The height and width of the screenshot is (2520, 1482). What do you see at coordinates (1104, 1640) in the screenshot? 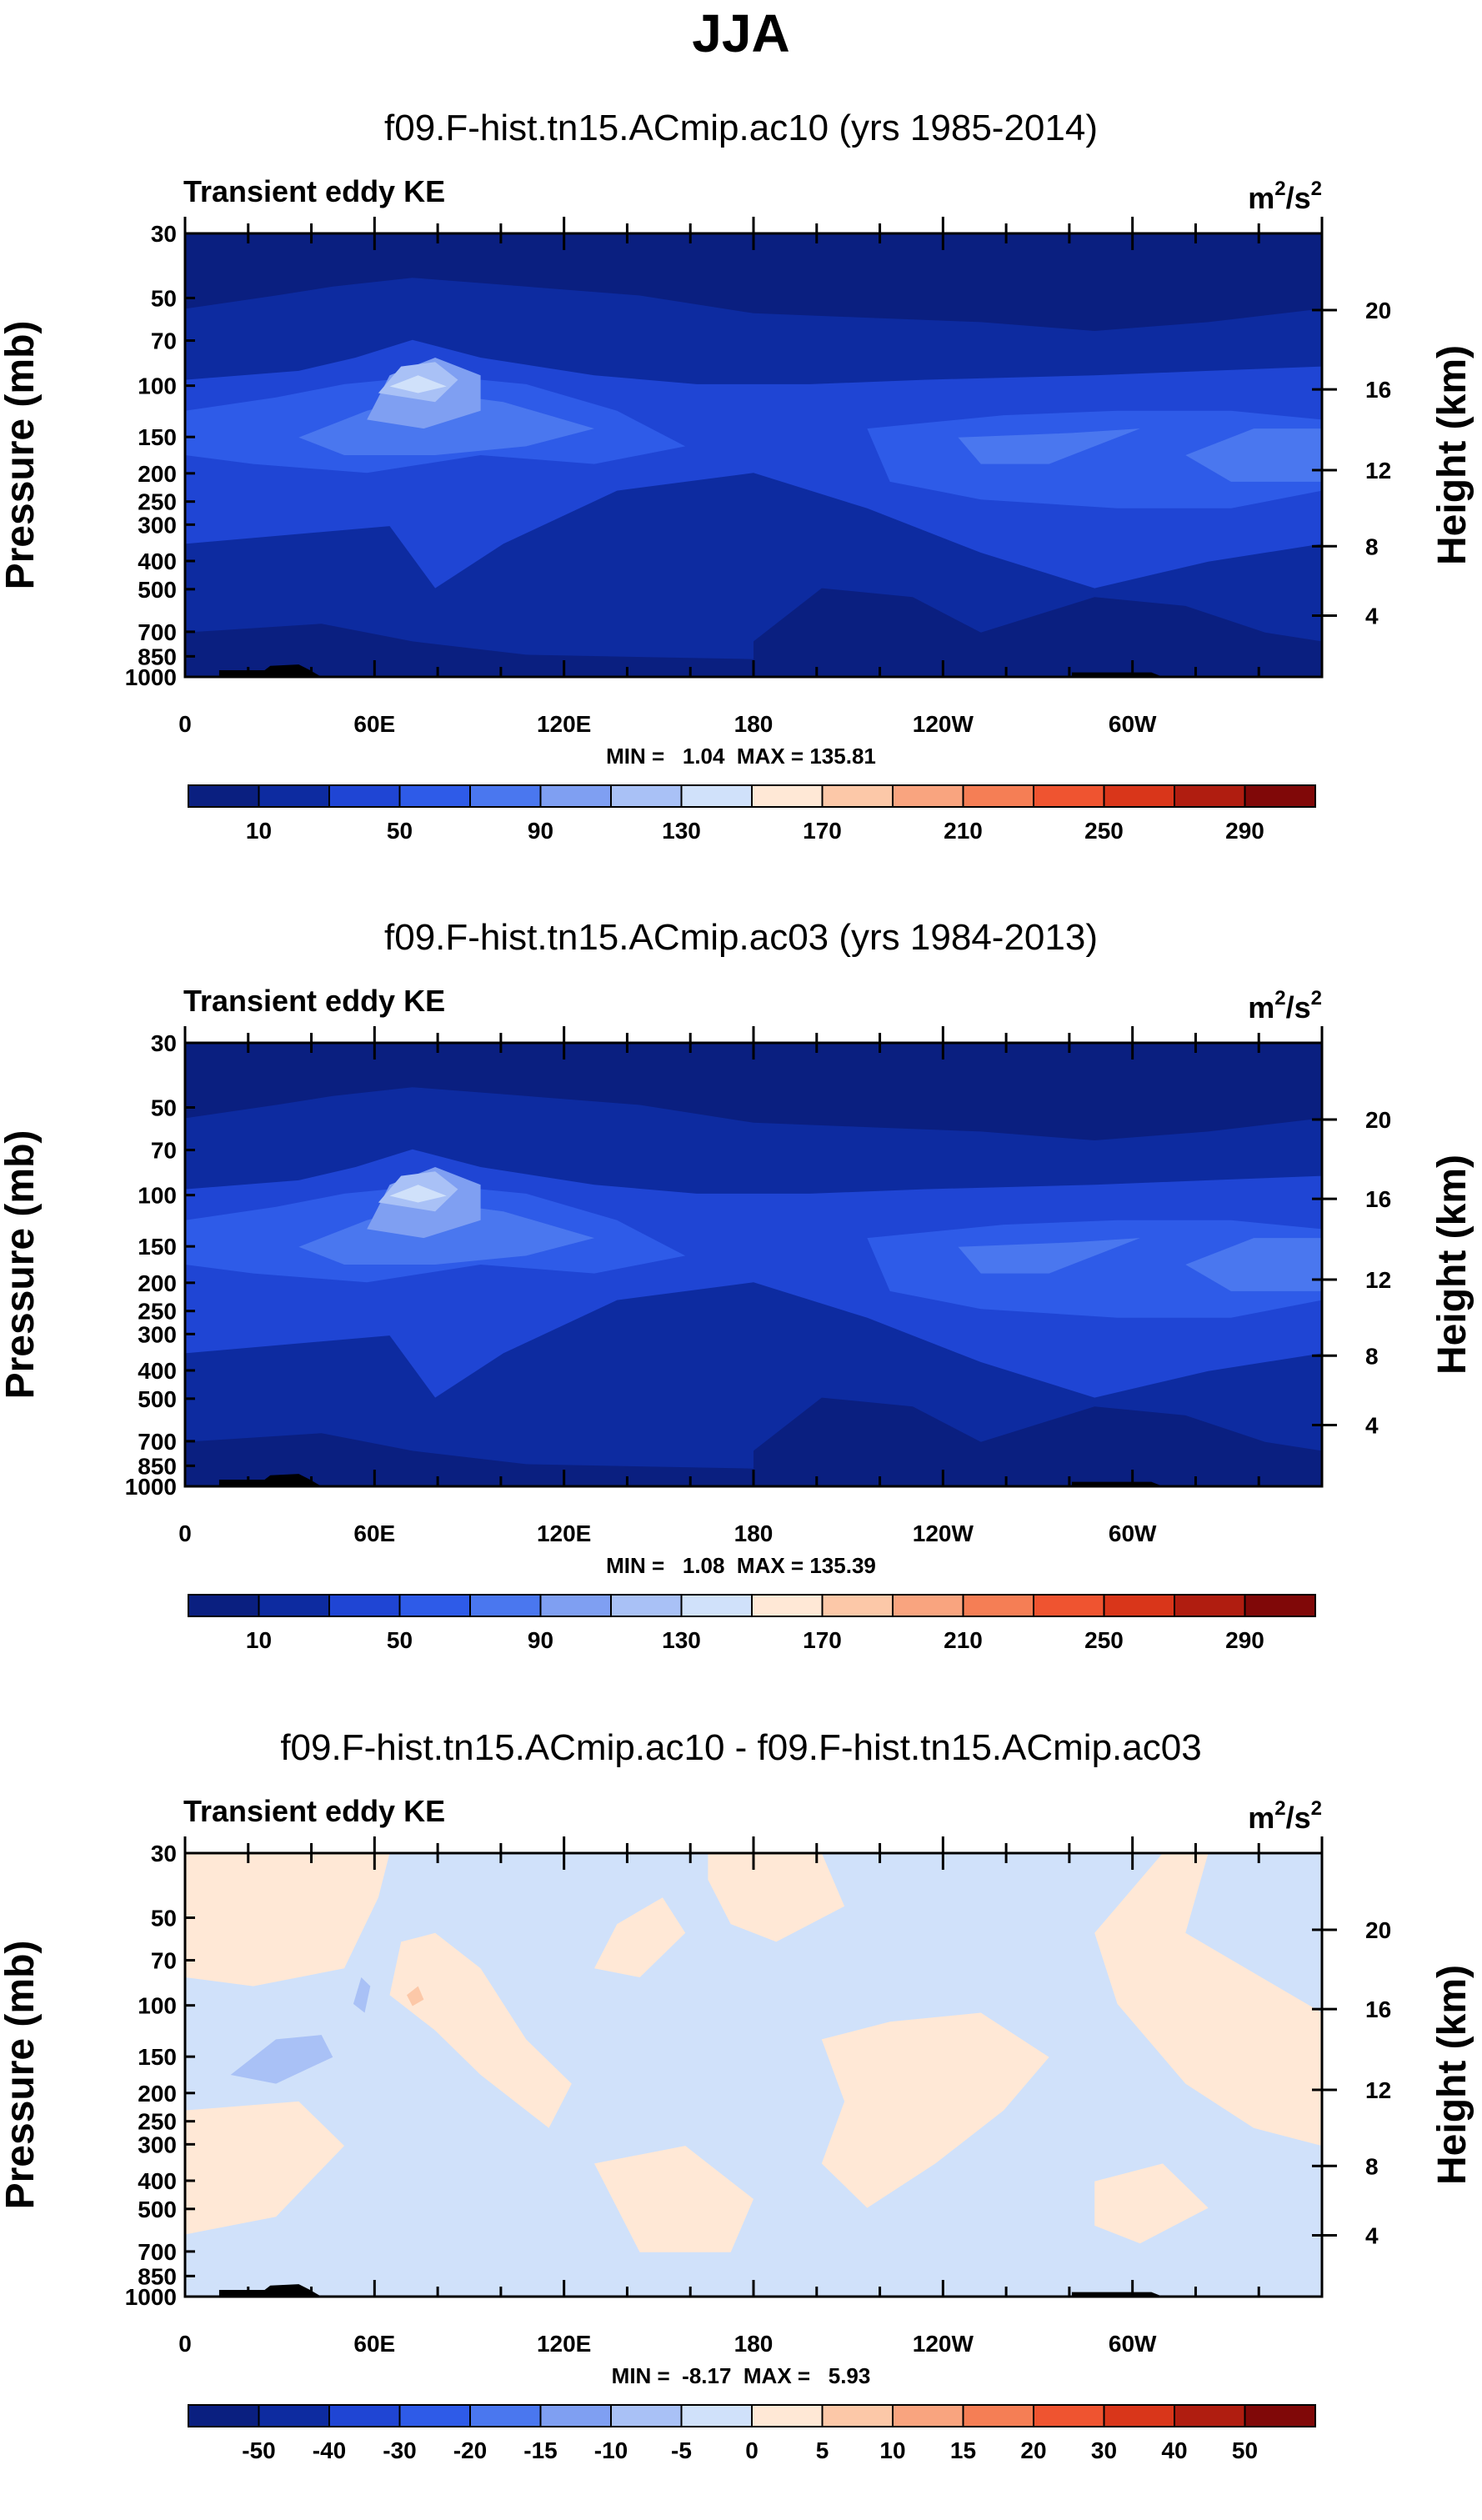
I see `colorbar-label: 250` at bounding box center [1104, 1640].